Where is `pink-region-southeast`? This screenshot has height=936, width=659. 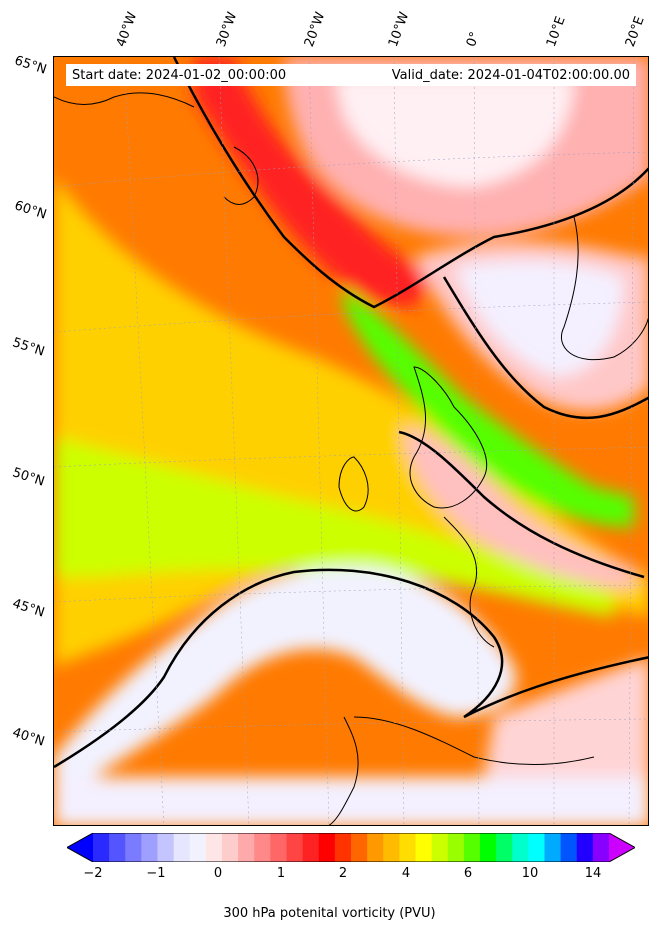
pink-region-southeast is located at coordinates (566, 717).